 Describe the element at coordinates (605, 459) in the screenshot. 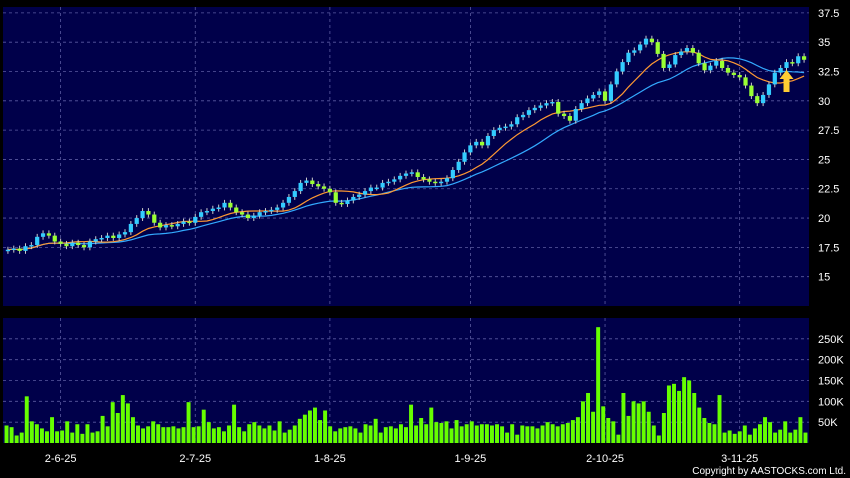

I see `x-tick-label: 2-10-25` at that location.